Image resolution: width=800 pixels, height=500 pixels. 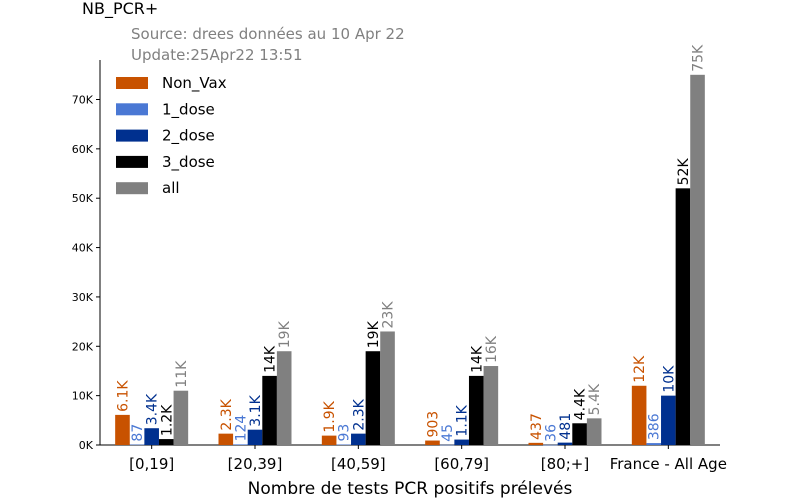 I want to click on bar-value-label: 75K, so click(x=699, y=58).